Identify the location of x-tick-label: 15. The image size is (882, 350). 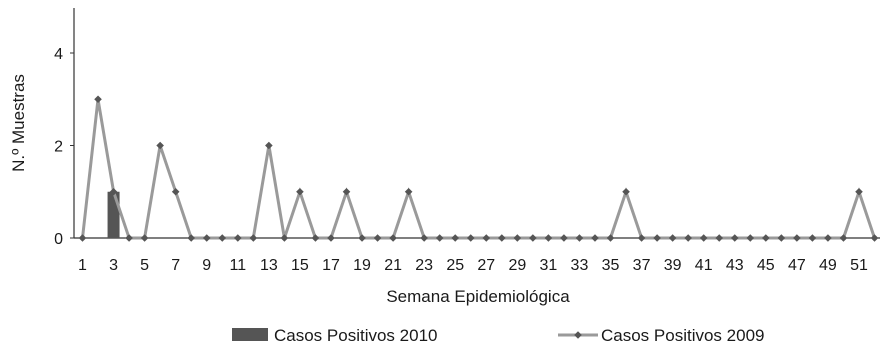
(300, 265).